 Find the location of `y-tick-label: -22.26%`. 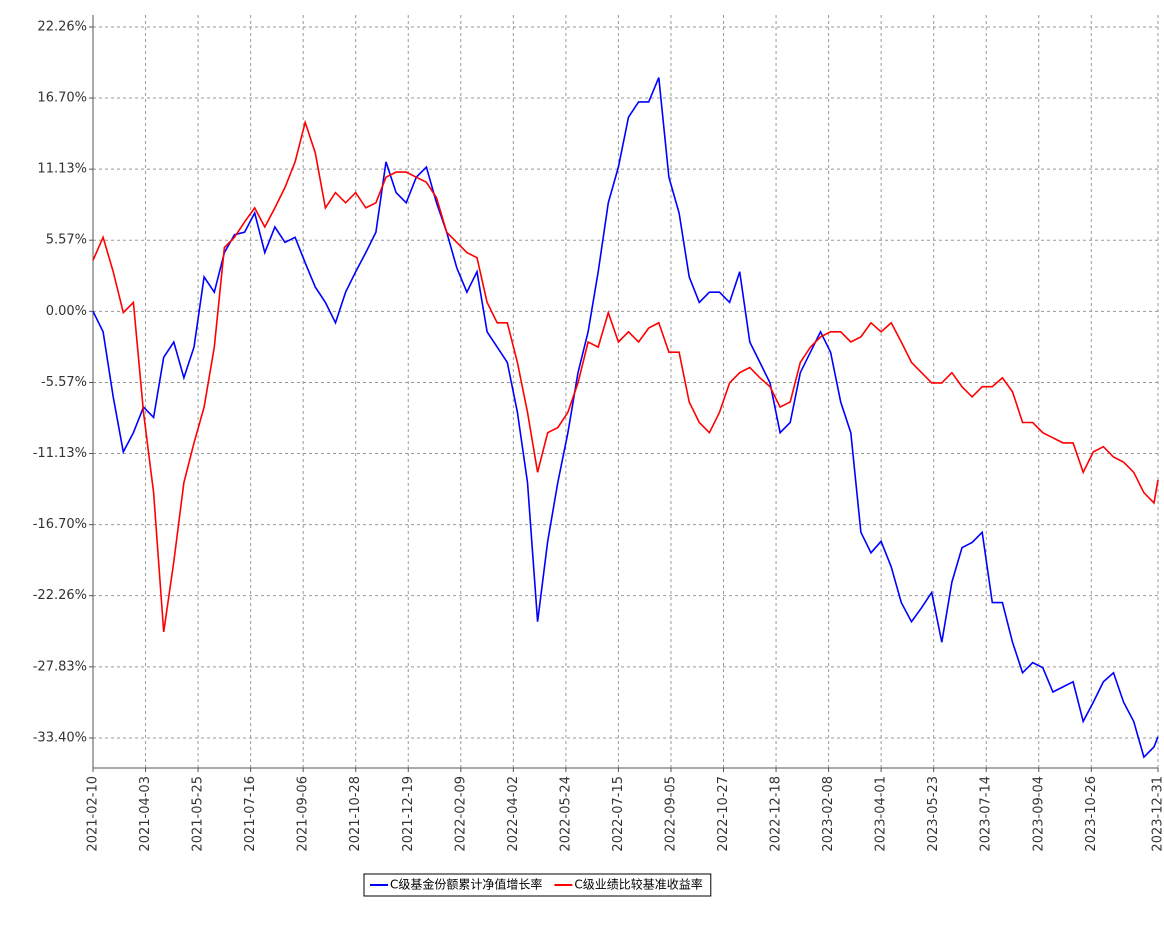

y-tick-label: -22.26% is located at coordinates (60, 595).